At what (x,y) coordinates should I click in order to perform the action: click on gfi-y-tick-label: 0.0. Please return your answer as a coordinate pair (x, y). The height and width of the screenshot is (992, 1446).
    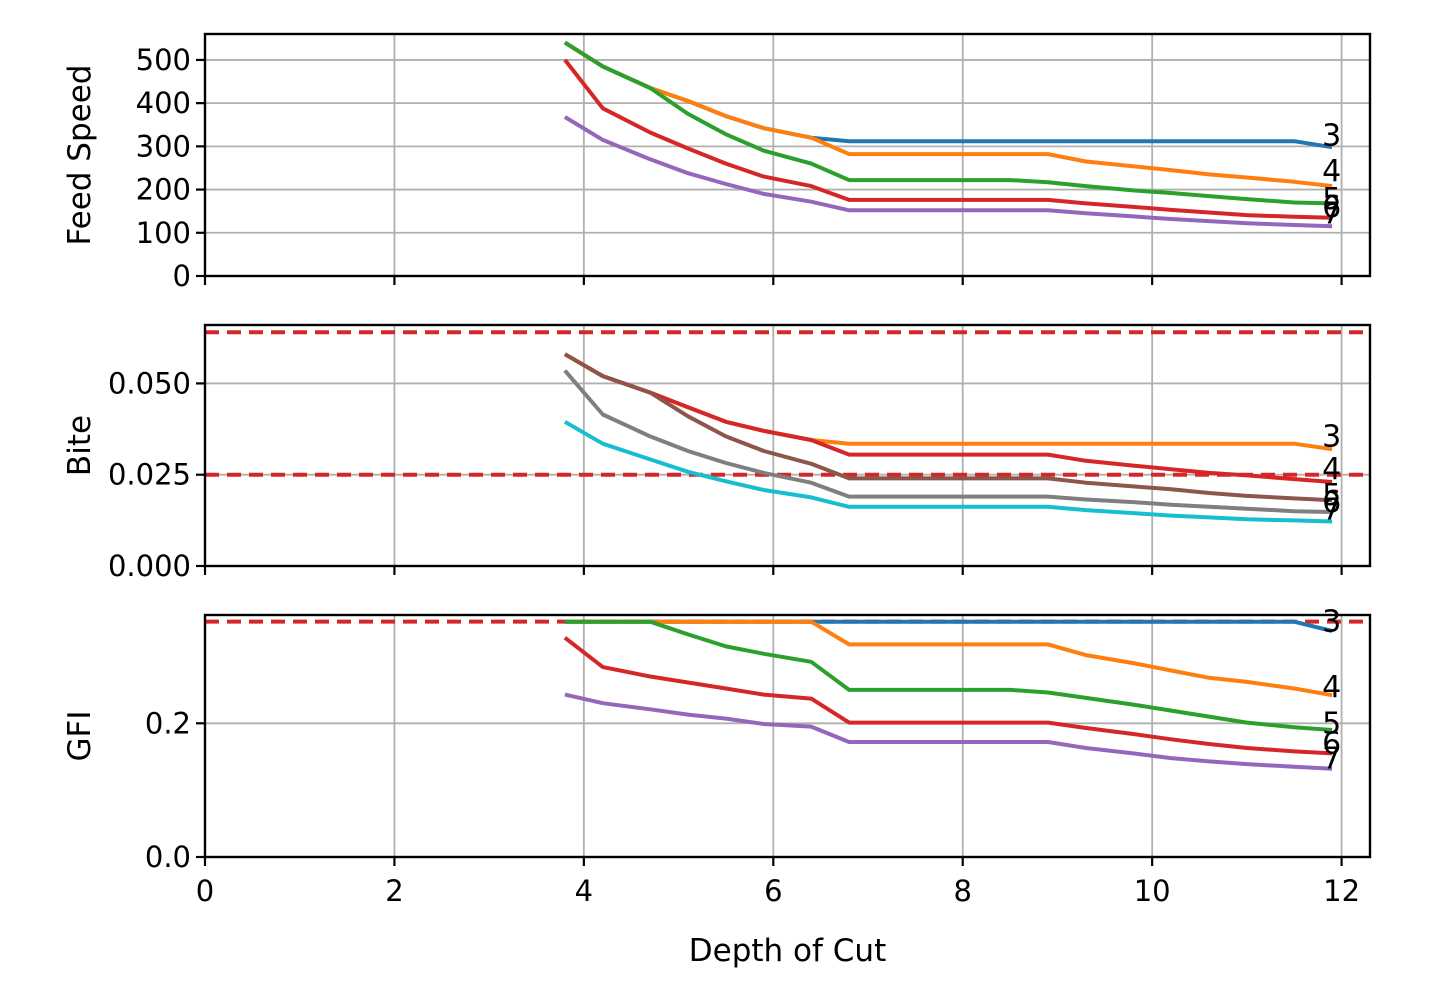
    Looking at the image, I should click on (168, 857).